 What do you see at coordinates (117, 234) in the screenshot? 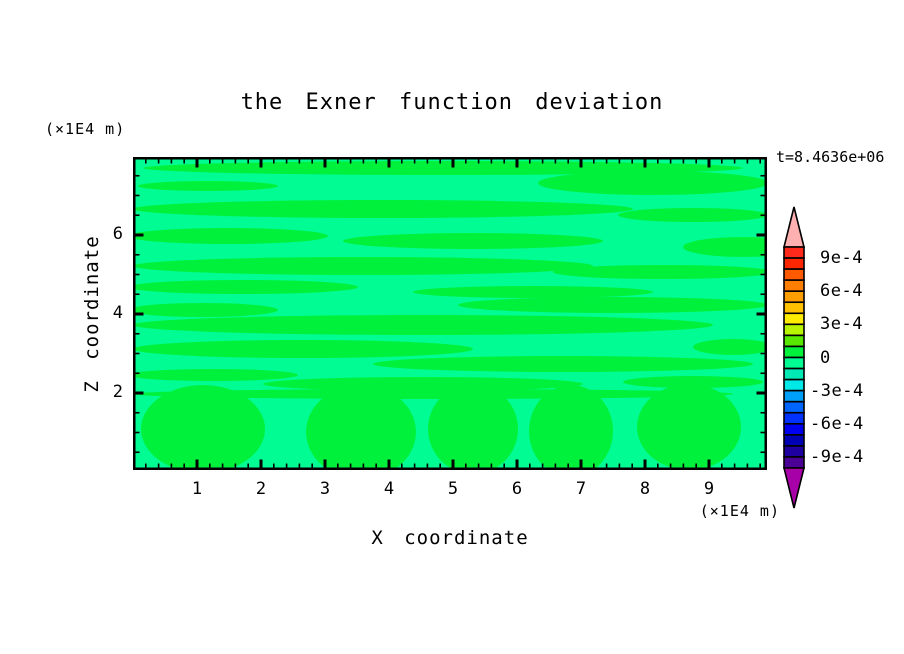
I see `z-tick-label: 6` at bounding box center [117, 234].